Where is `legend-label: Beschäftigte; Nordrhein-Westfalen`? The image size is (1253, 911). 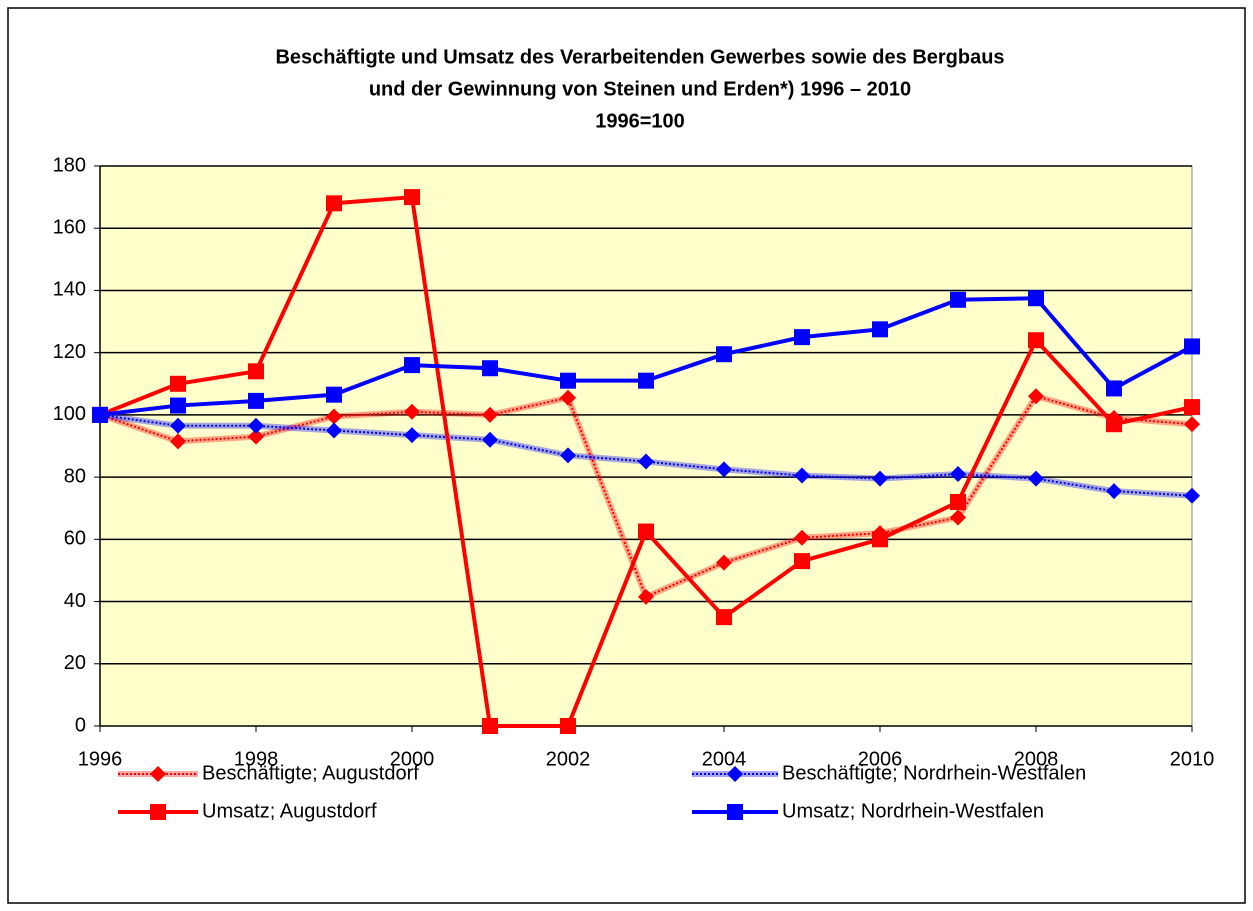
legend-label: Beschäftigte; Nordrhein-Westfalen is located at coordinates (934, 773).